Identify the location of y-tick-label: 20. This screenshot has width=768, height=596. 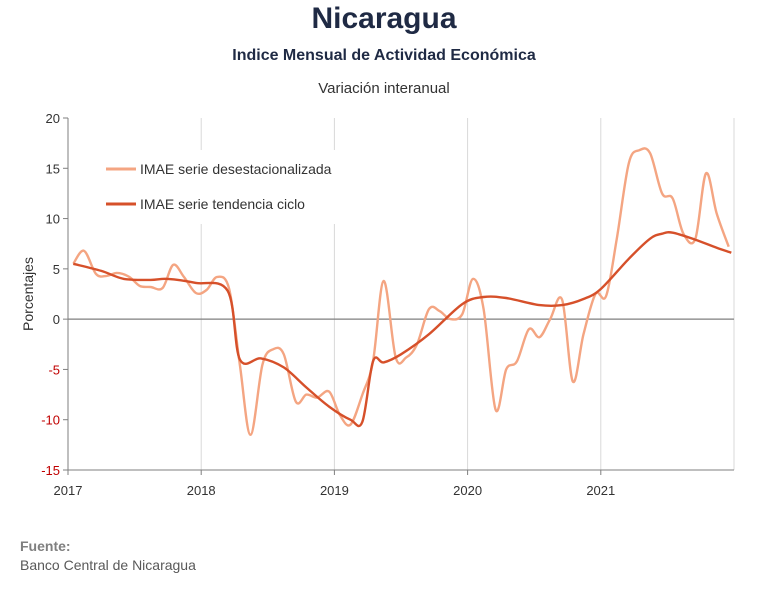
(53, 118).